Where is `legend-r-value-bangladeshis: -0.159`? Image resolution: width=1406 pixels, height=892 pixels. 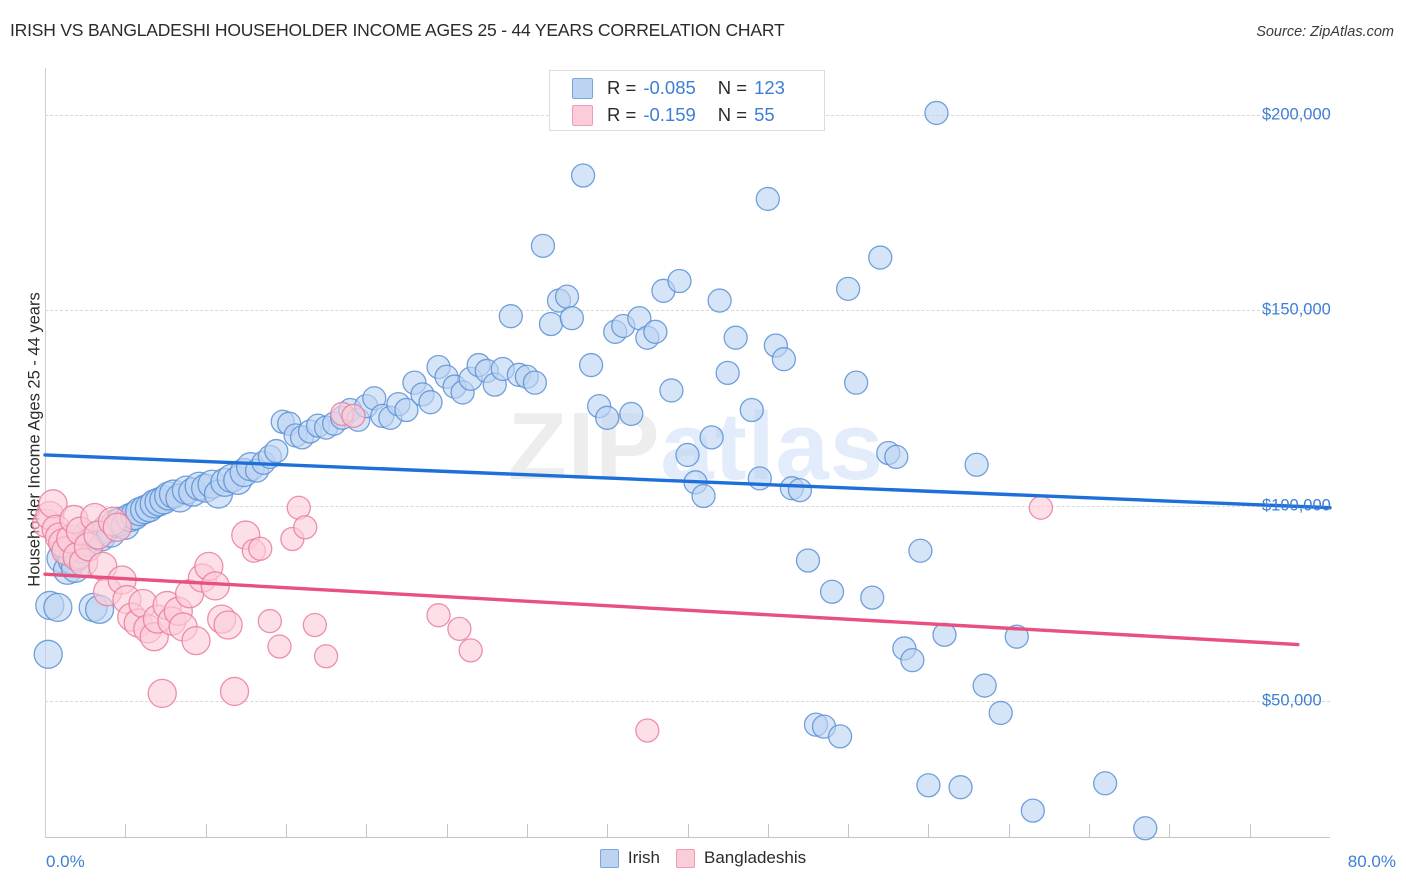
legend-r-value-bangladeshis: -0.159 is located at coordinates (669, 114).